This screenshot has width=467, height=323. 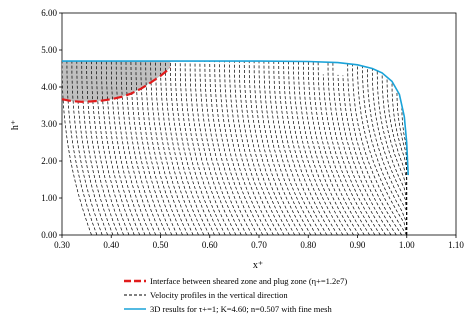 What do you see at coordinates (407, 245) in the screenshot?
I see `x-tick-label: 1.00` at bounding box center [407, 245].